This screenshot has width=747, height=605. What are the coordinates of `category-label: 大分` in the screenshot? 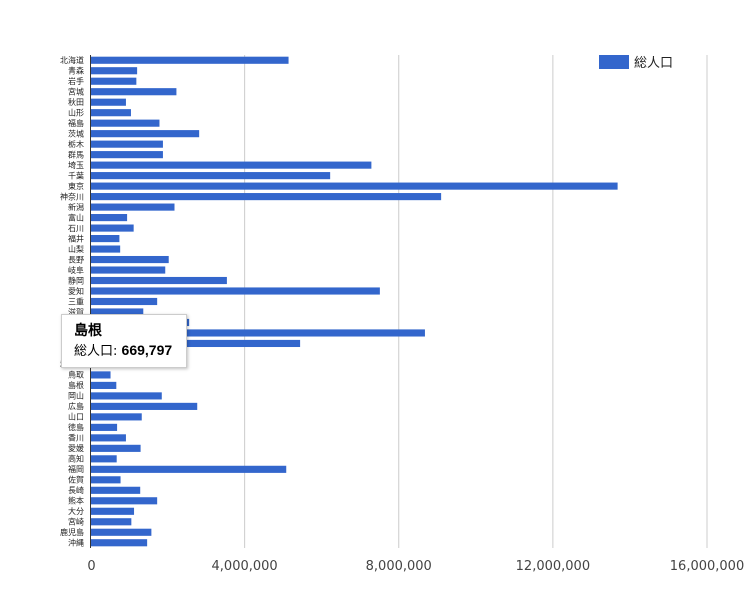 It's located at (76, 511).